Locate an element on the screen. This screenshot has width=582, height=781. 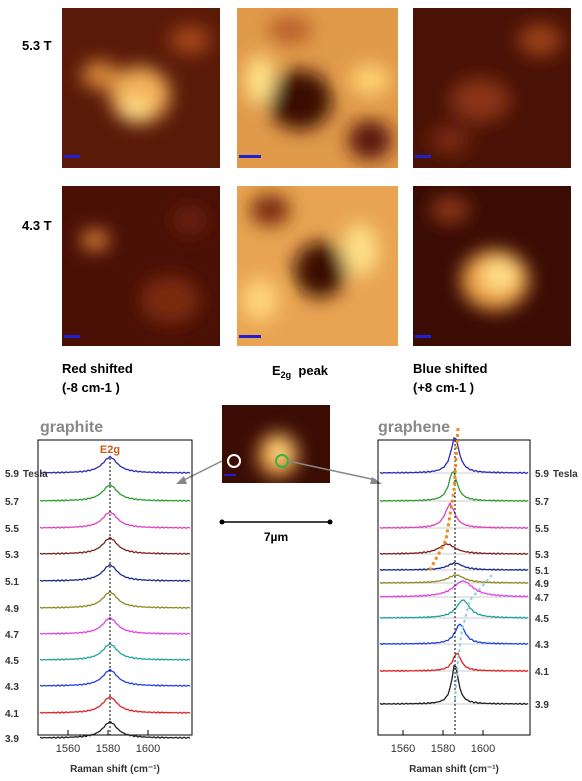
marker-circle is located at coordinates (234, 461).